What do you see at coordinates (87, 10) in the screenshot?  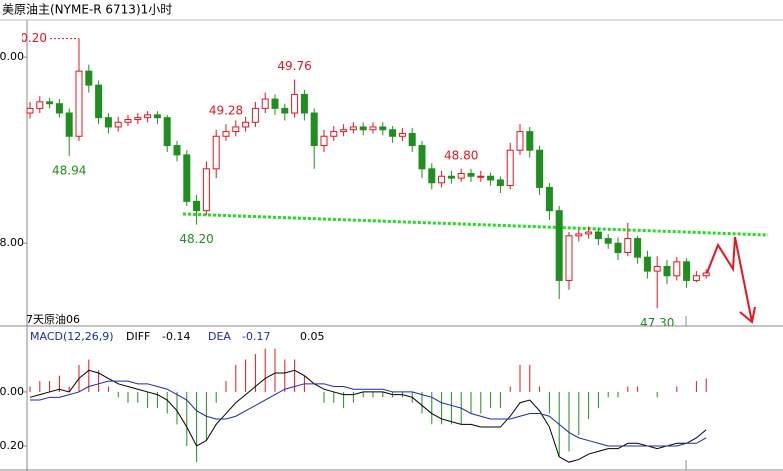 I see `chart-title: 美原油主(NYME-R 6713)1小时` at bounding box center [87, 10].